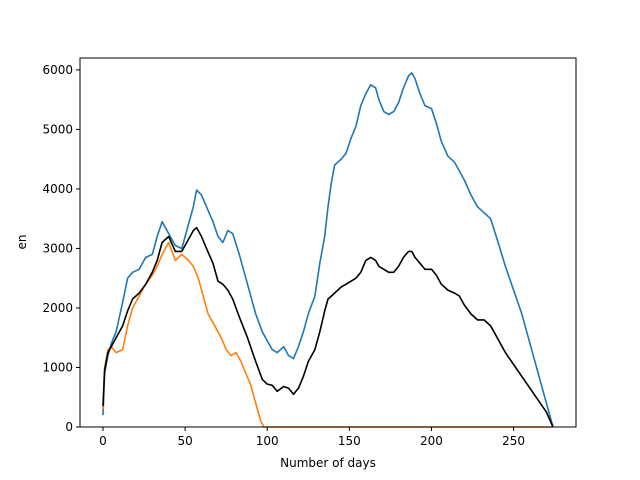  I want to click on y-tick-label: 6000, so click(57, 70).